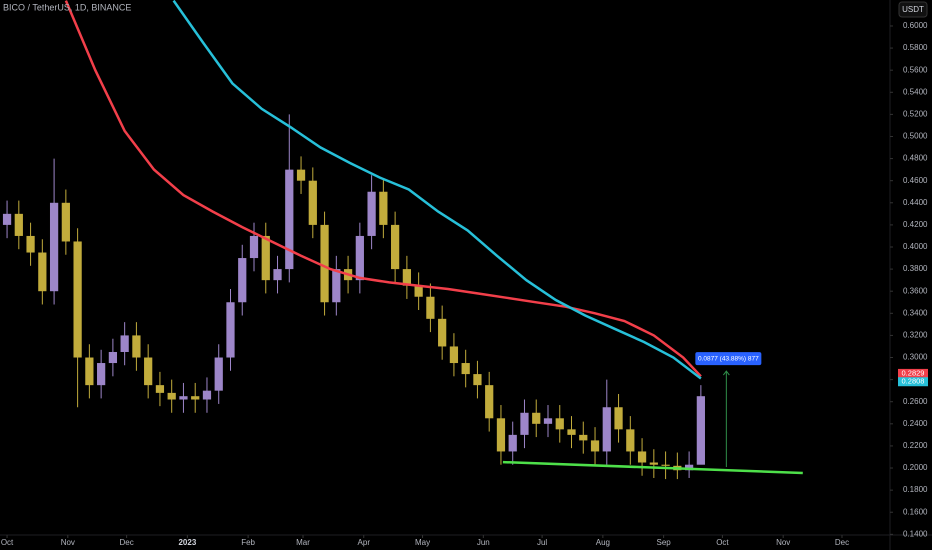 This screenshot has width=932, height=550. What do you see at coordinates (728, 358) in the screenshot?
I see `measure-label: 0.0877 (43.88%) 877` at bounding box center [728, 358].